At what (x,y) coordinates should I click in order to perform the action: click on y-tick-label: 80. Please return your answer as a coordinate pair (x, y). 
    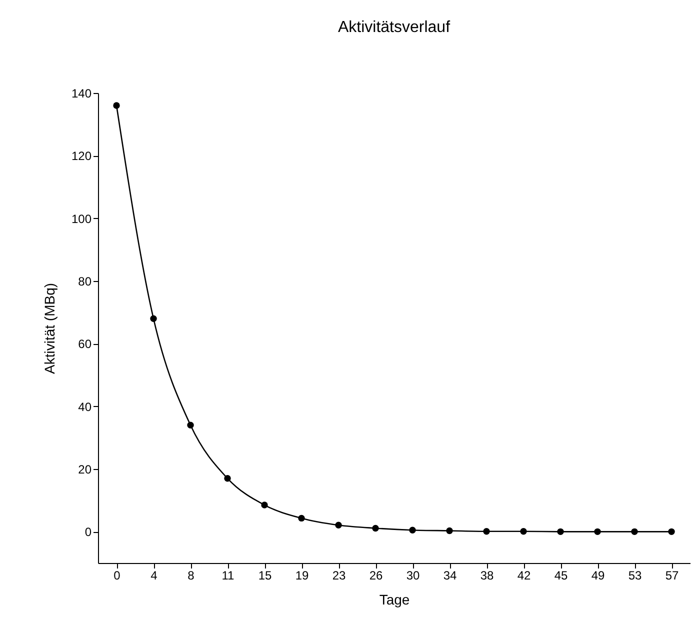
    Looking at the image, I should click on (85, 281).